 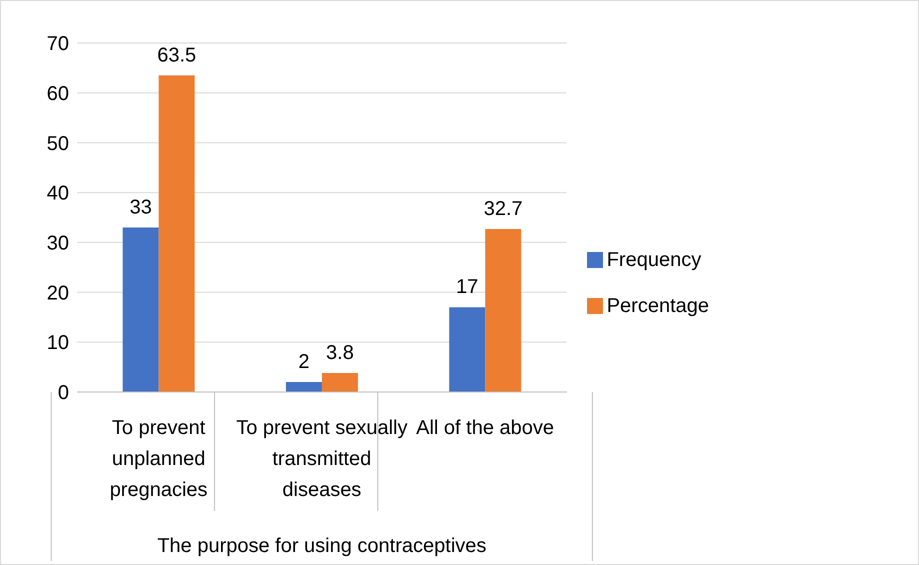 What do you see at coordinates (485, 428) in the screenshot?
I see `x-tick-label: All of the above` at bounding box center [485, 428].